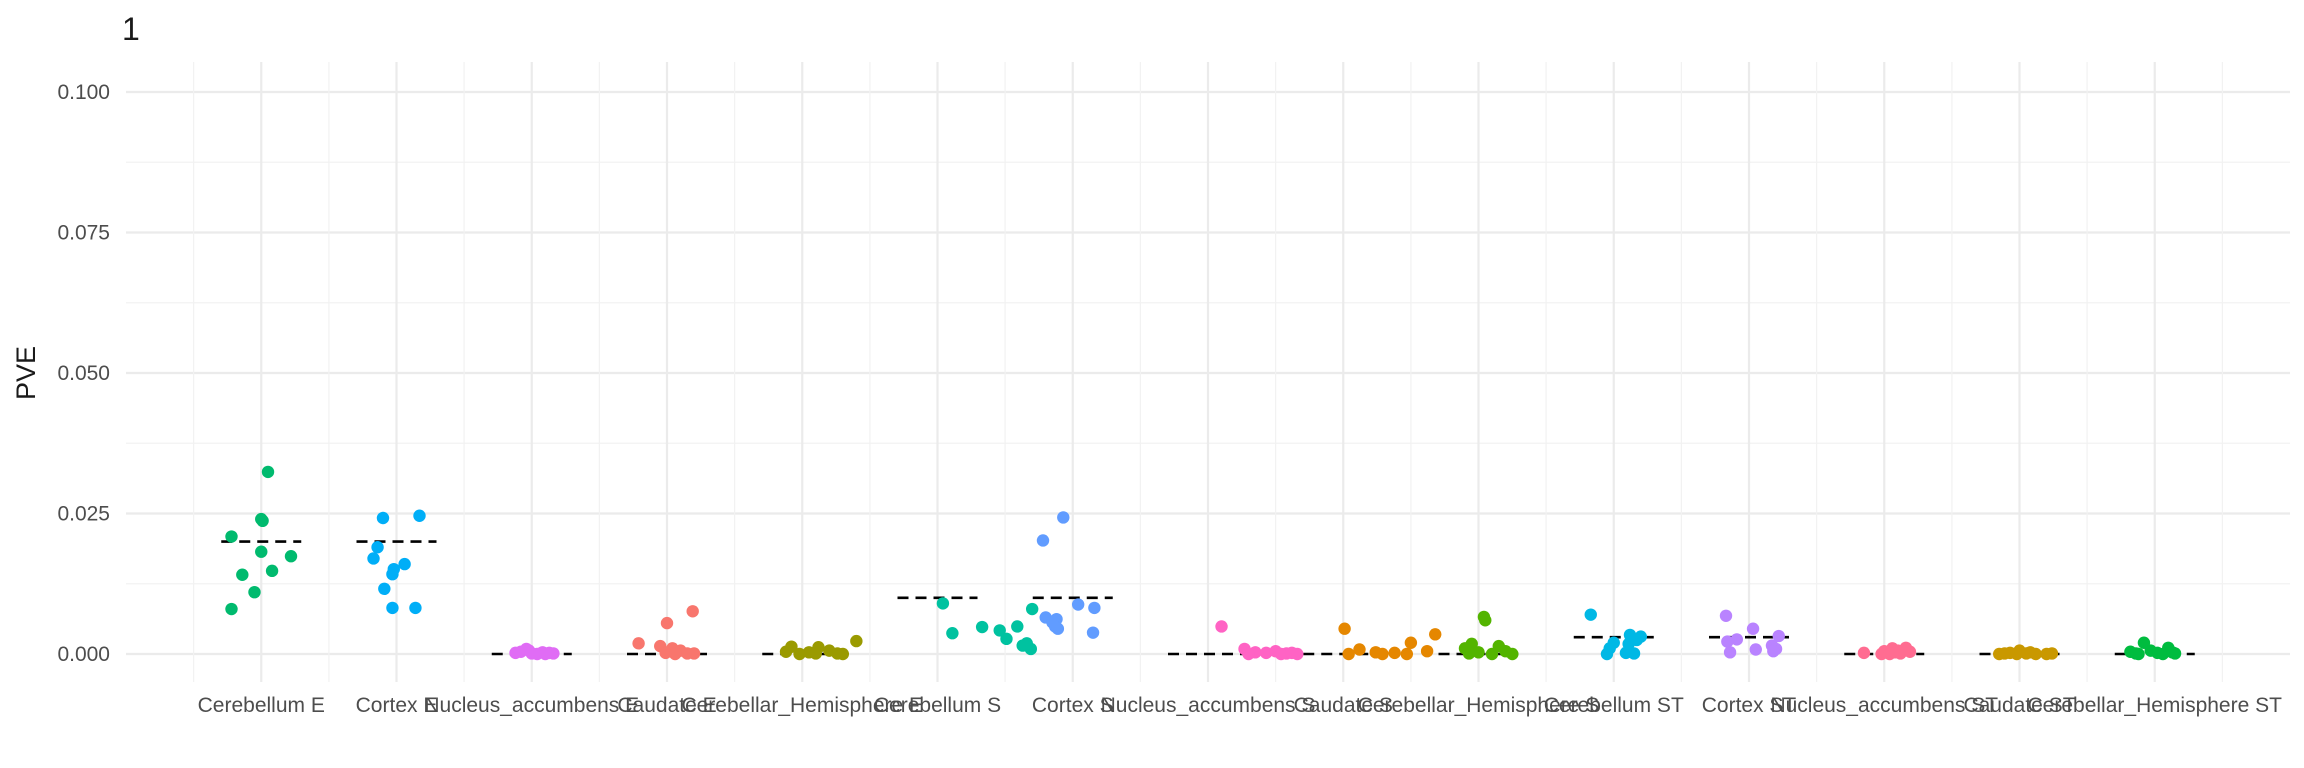 The height and width of the screenshot is (768, 2304). I want to click on x-tick-label: Nucleus_accumbens ST, so click(1884, 705).